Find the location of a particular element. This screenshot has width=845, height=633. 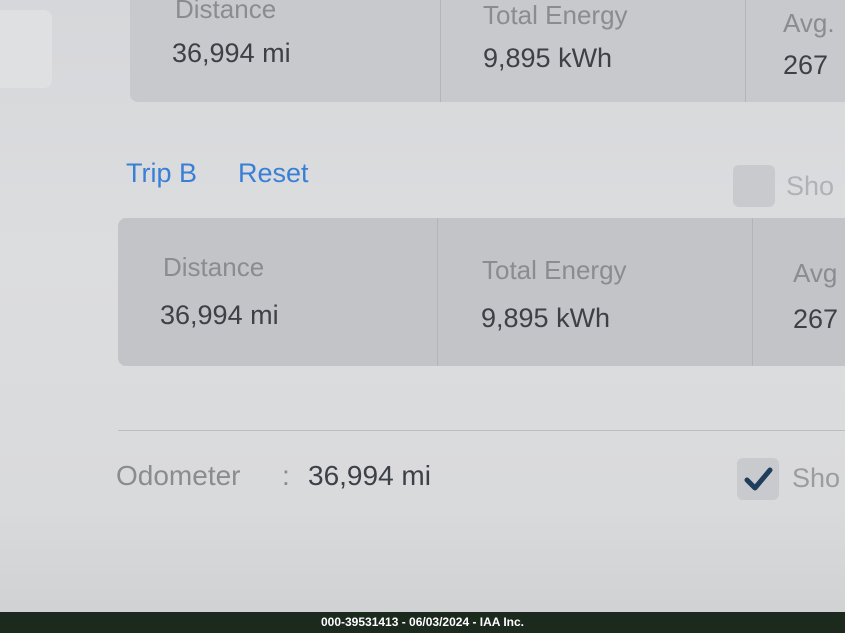

trip-a-energy-value: 9,895 kWh is located at coordinates (548, 58).